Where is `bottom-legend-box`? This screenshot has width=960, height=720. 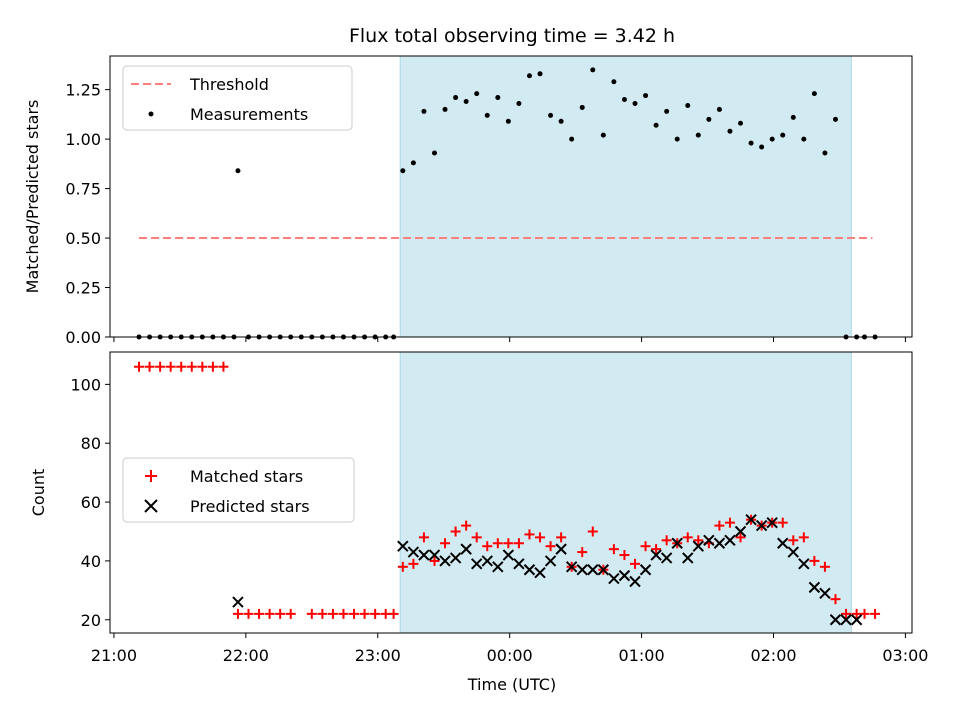
bottom-legend-box is located at coordinates (238, 490).